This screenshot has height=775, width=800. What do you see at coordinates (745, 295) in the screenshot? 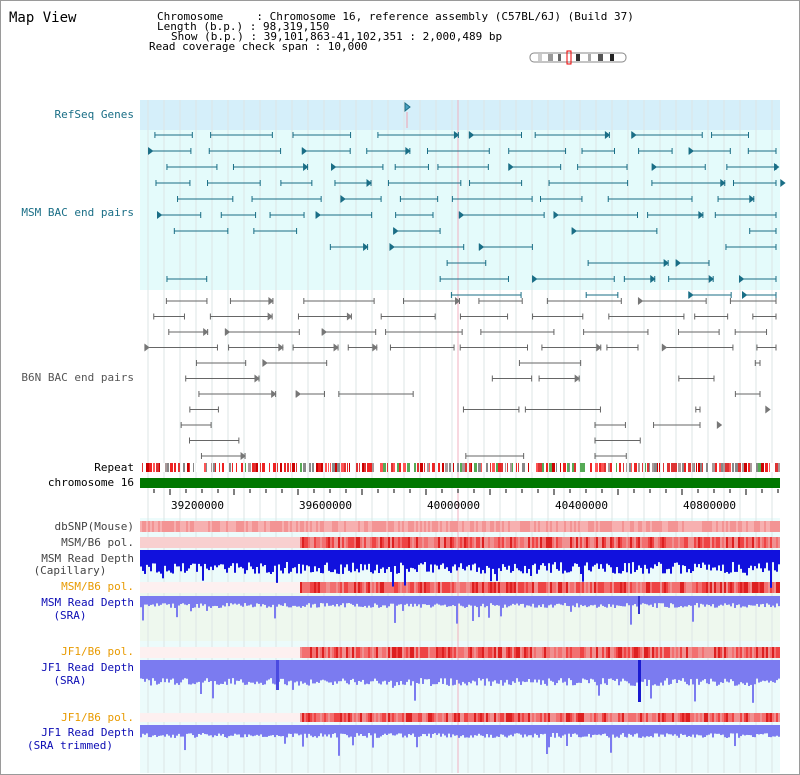
I see `msm-bac-end-arrow` at bounding box center [745, 295].